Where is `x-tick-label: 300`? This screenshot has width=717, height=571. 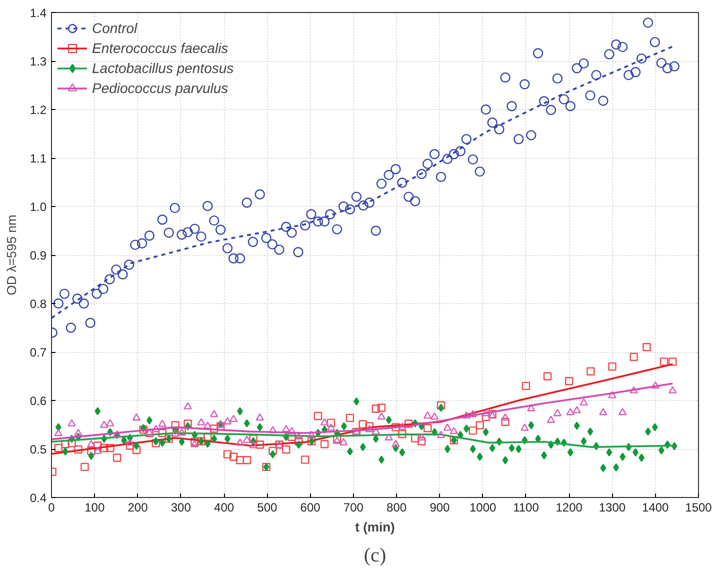 x-tick-label: 300 is located at coordinates (181, 507).